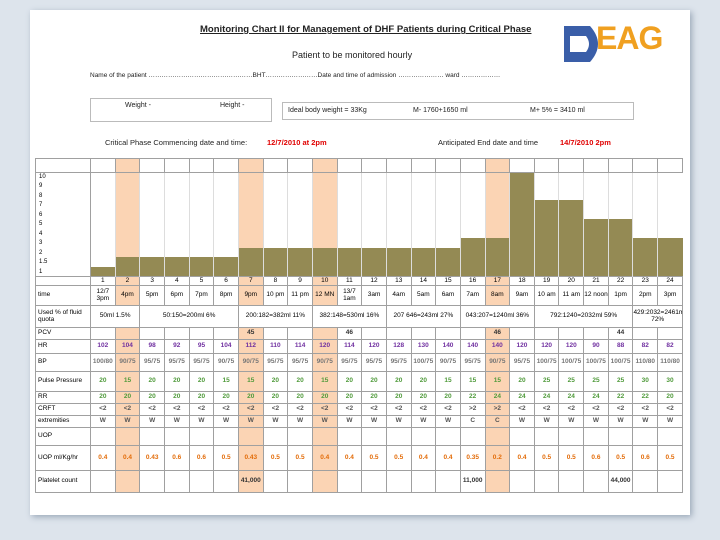 This screenshot has height=540, width=720. What do you see at coordinates (41, 271) in the screenshot?
I see `fluid-tick-label: 1` at bounding box center [41, 271].